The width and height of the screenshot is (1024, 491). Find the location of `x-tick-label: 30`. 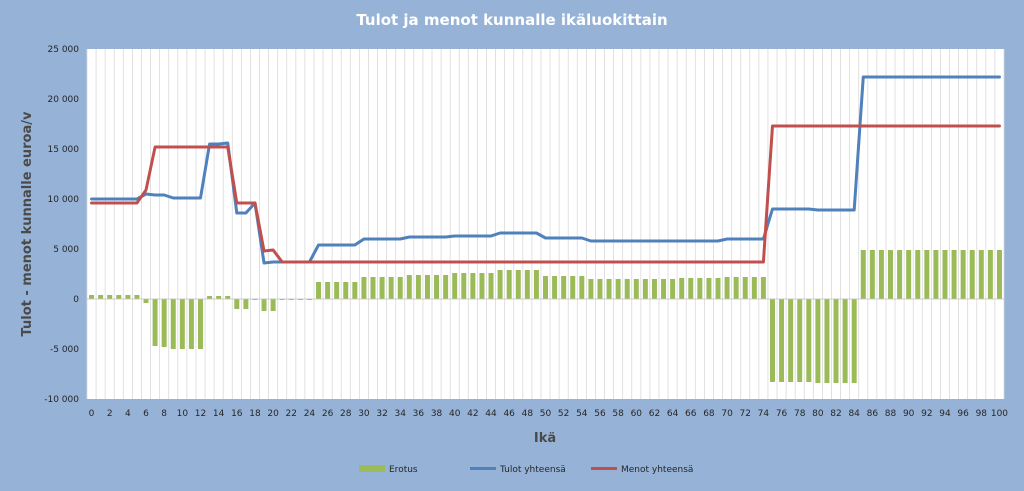

x-tick-label: 30 is located at coordinates (364, 414).